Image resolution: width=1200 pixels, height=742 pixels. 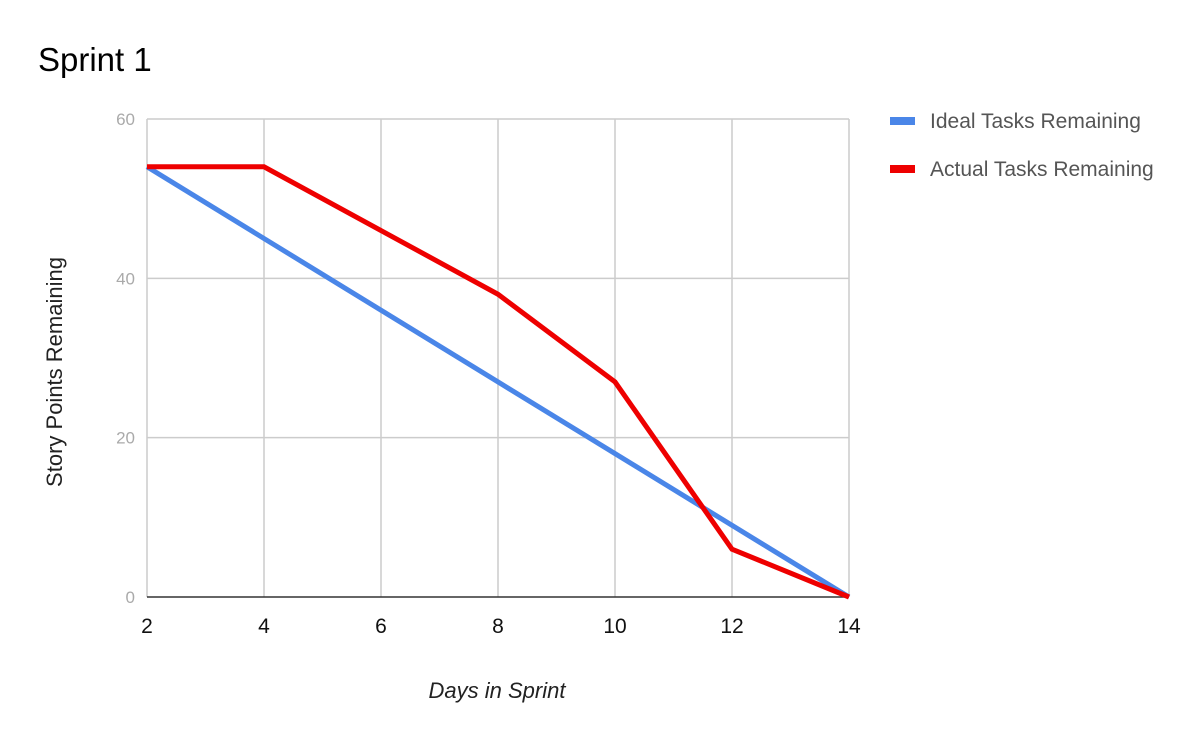 What do you see at coordinates (1035, 121) in the screenshot?
I see `legend-label: Ideal Tasks Remaining` at bounding box center [1035, 121].